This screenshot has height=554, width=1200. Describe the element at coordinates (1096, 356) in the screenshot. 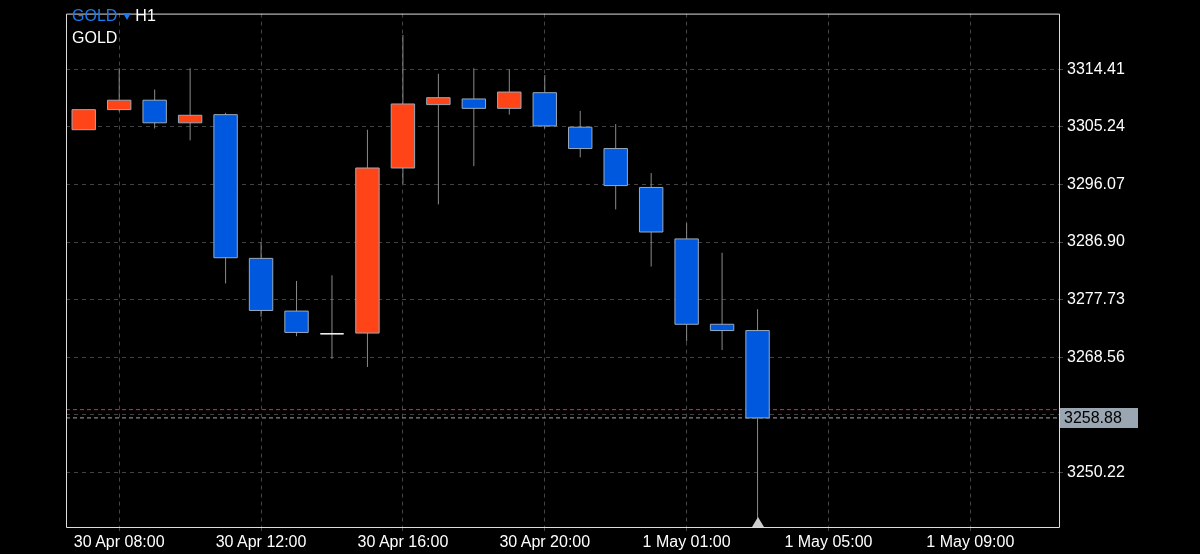

I see `y-tick-label: 3268.56` at that location.